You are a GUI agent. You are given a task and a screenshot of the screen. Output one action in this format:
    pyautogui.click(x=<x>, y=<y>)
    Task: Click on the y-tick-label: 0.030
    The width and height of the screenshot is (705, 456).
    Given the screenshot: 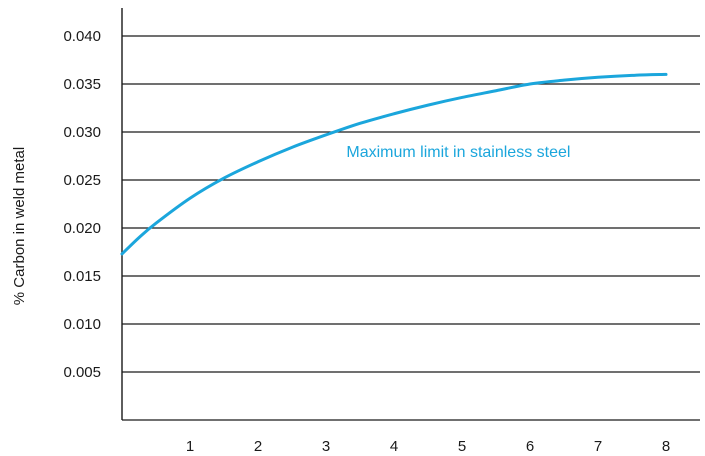 What is the action you would take?
    pyautogui.click(x=82, y=132)
    